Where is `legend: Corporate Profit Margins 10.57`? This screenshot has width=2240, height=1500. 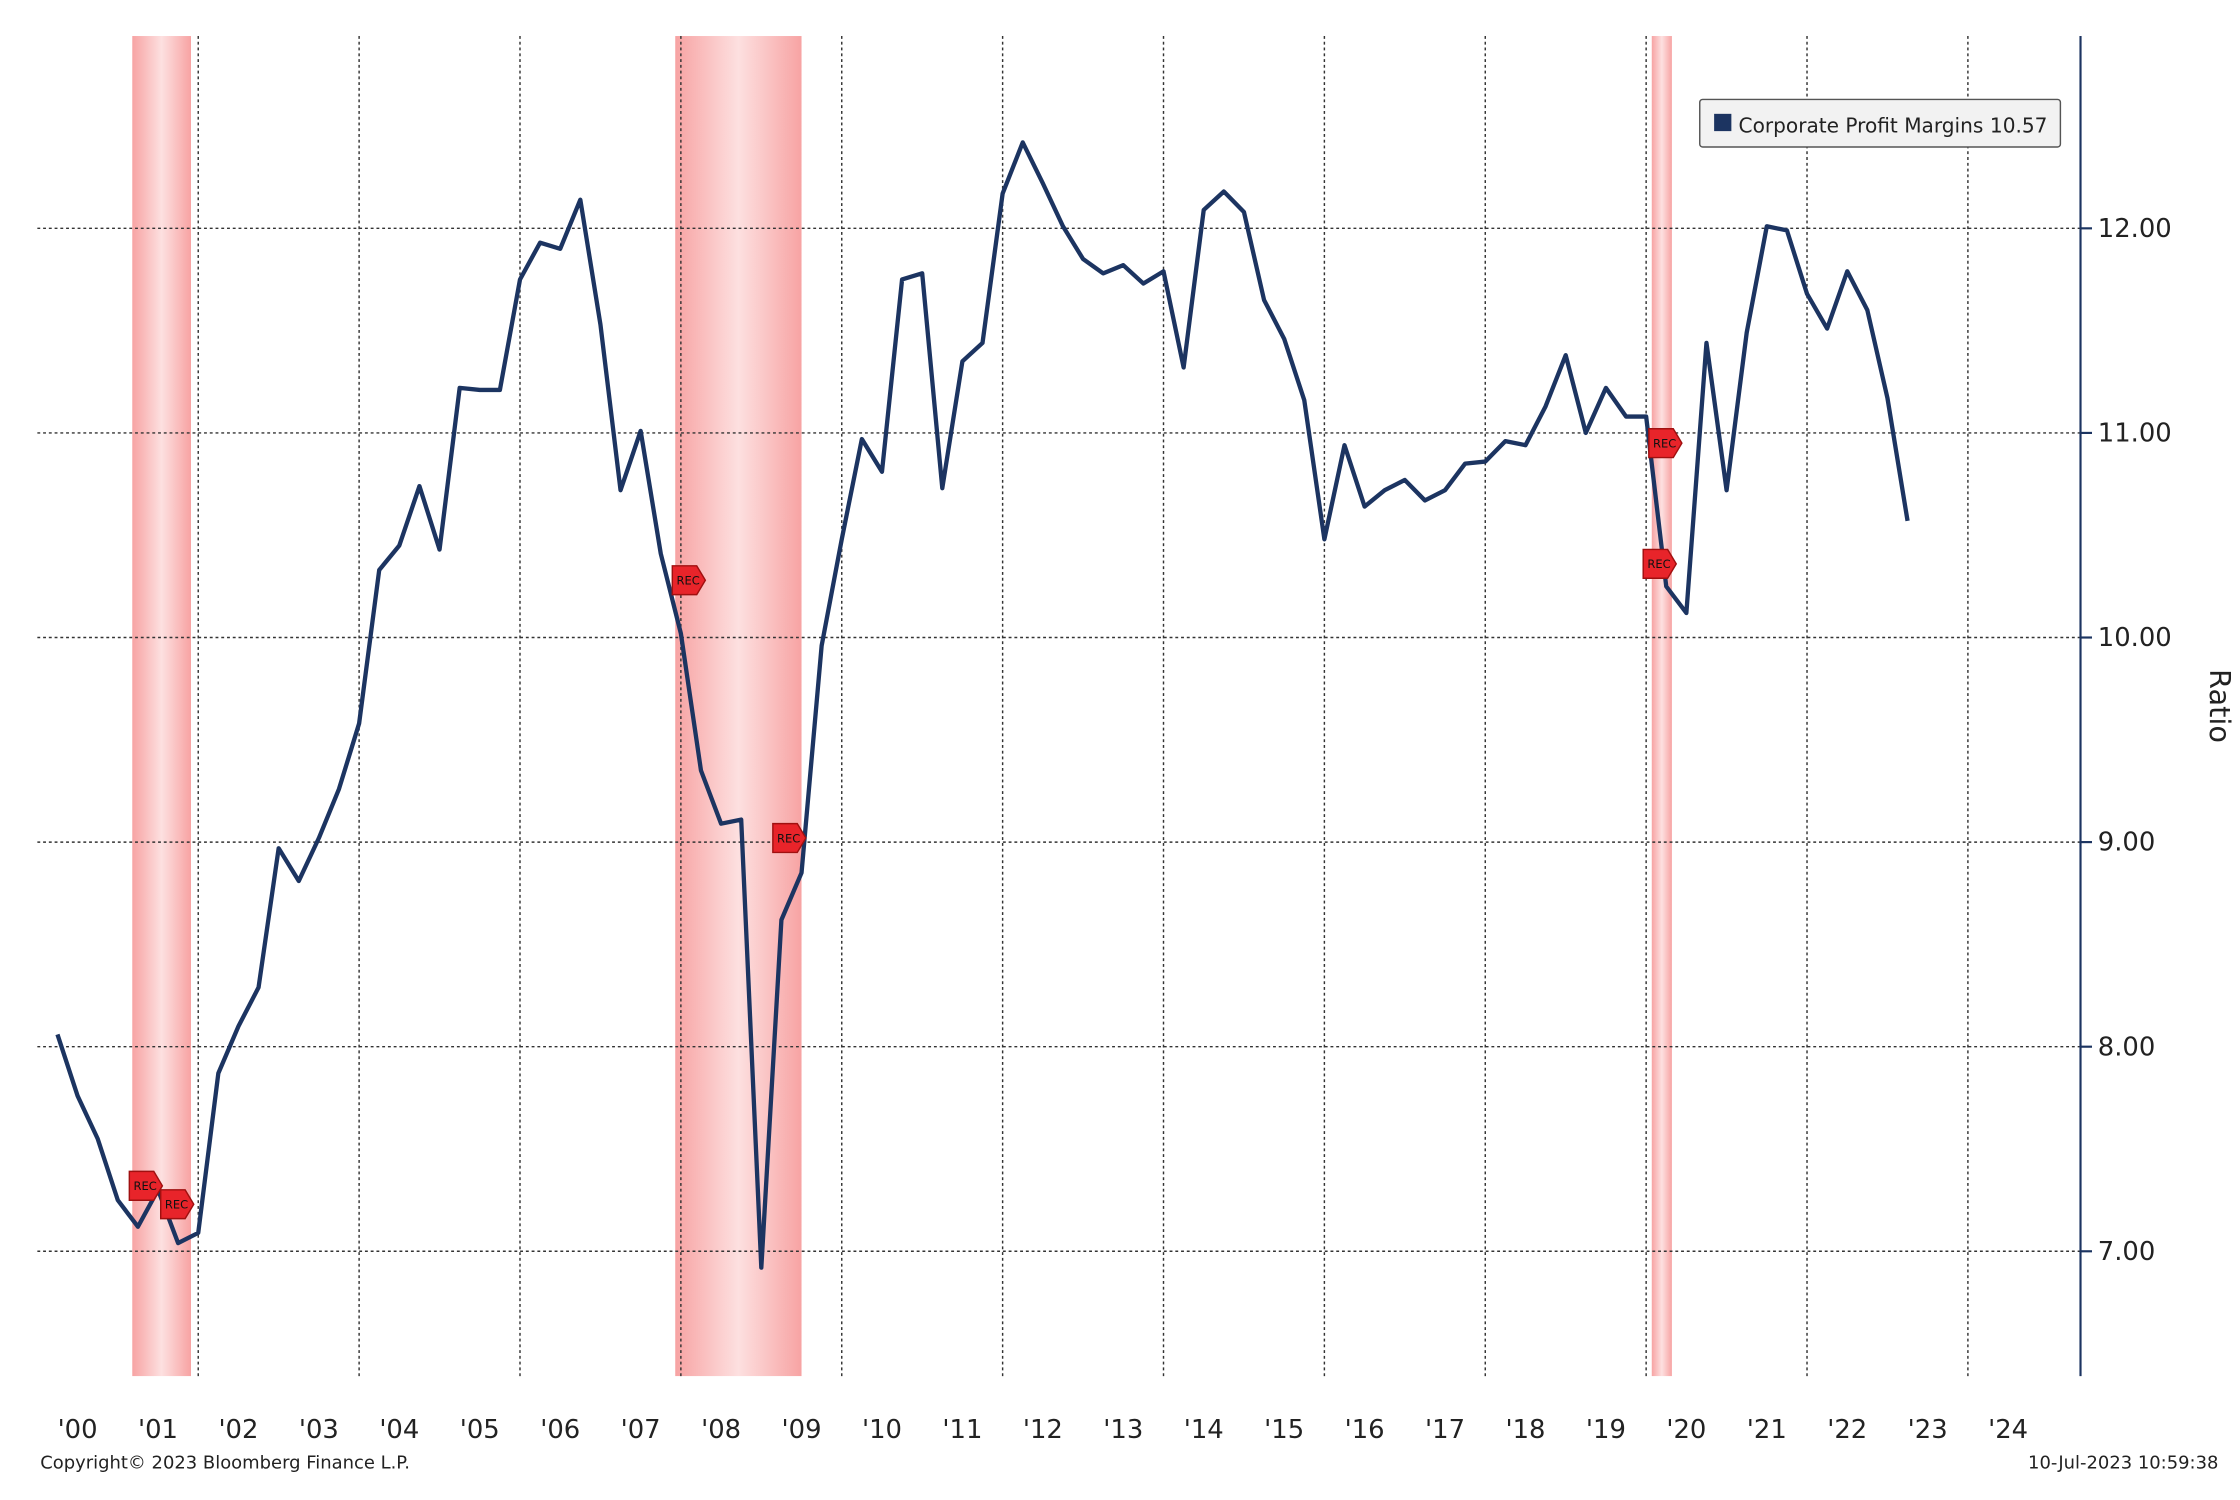
legend: Corporate Profit Margins 10.57 is located at coordinates (1880, 123).